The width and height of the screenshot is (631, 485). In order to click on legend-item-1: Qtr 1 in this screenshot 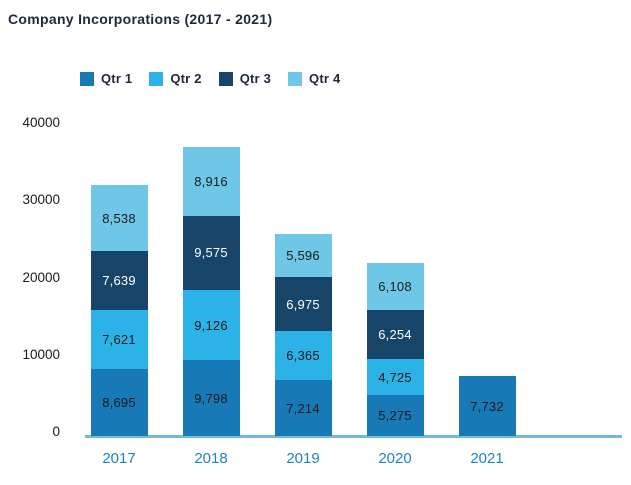, I will do `click(106, 78)`.